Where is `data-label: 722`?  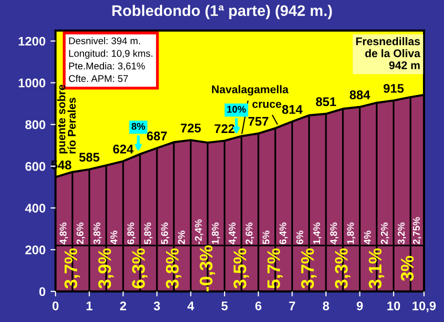
data-label: 722 is located at coordinates (224, 128).